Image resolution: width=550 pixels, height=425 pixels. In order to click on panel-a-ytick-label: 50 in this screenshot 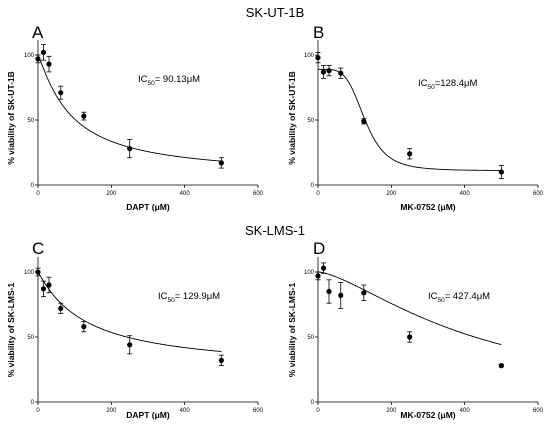, I will do `click(30, 121)`.